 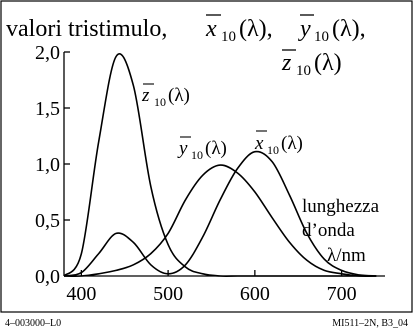 I want to click on series-label-y: y 10 (λ), so click(x=202, y=149).